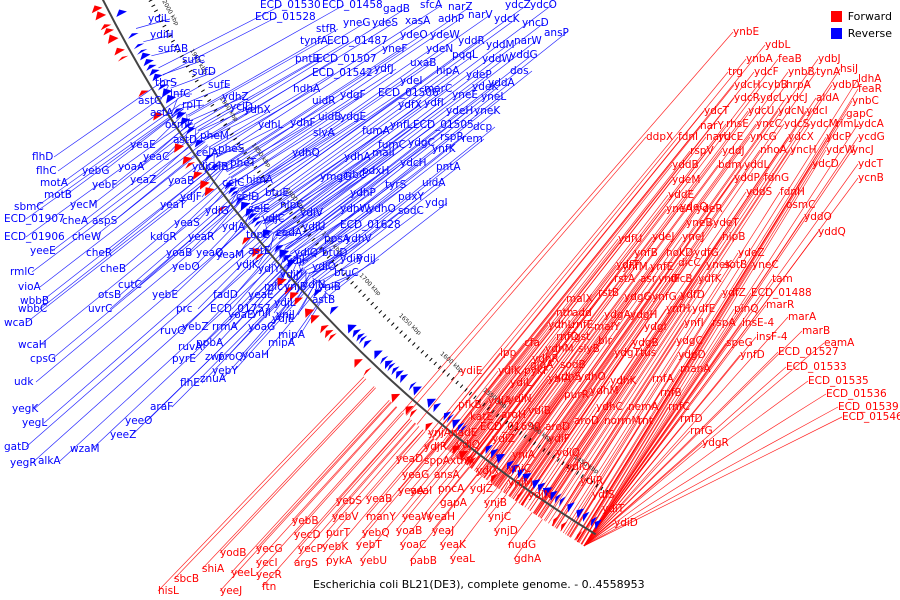 The width and height of the screenshot is (900, 600). Describe the element at coordinates (230, 357) in the screenshot. I see `reverse-gene-label: proQ` at that location.